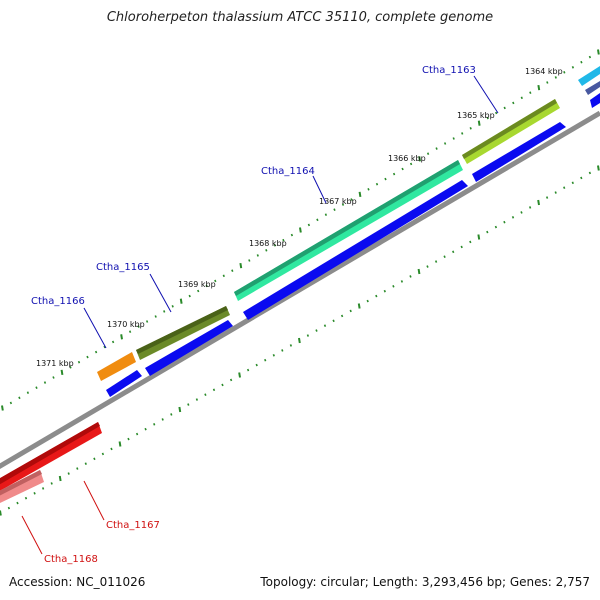 The image size is (600, 600). Describe the element at coordinates (544, 71) in the screenshot. I see `tick-label-1364: 1364 kbp` at that location.